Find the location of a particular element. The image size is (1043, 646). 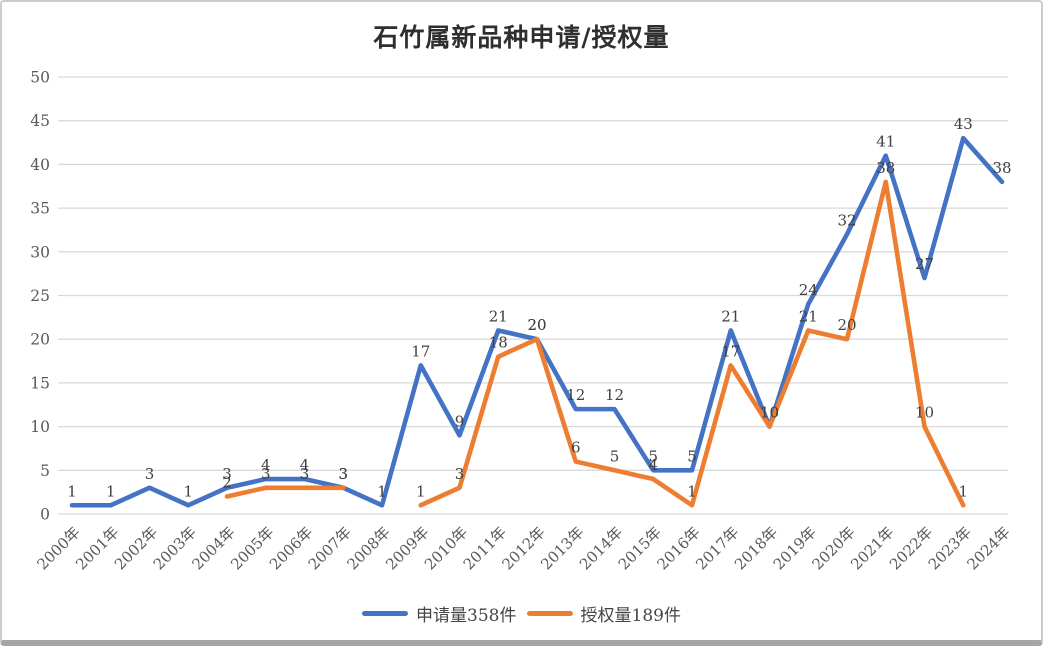

data-label: 2 is located at coordinates (227, 483).